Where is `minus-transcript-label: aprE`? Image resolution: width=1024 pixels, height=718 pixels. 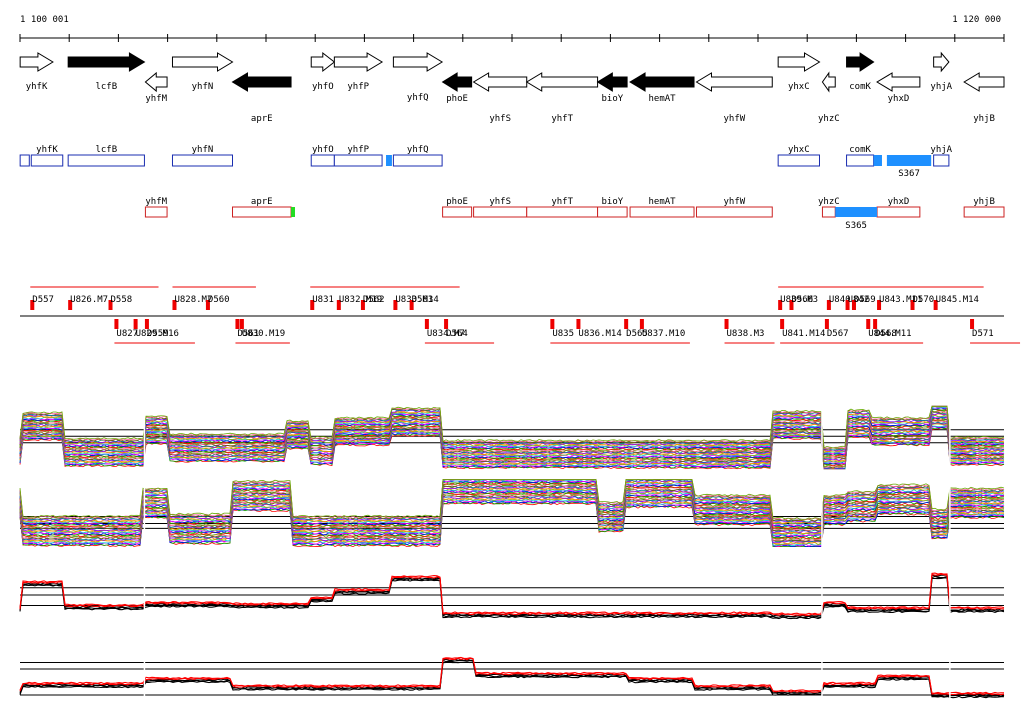
minus-transcript-label: aprE is located at coordinates (262, 202).